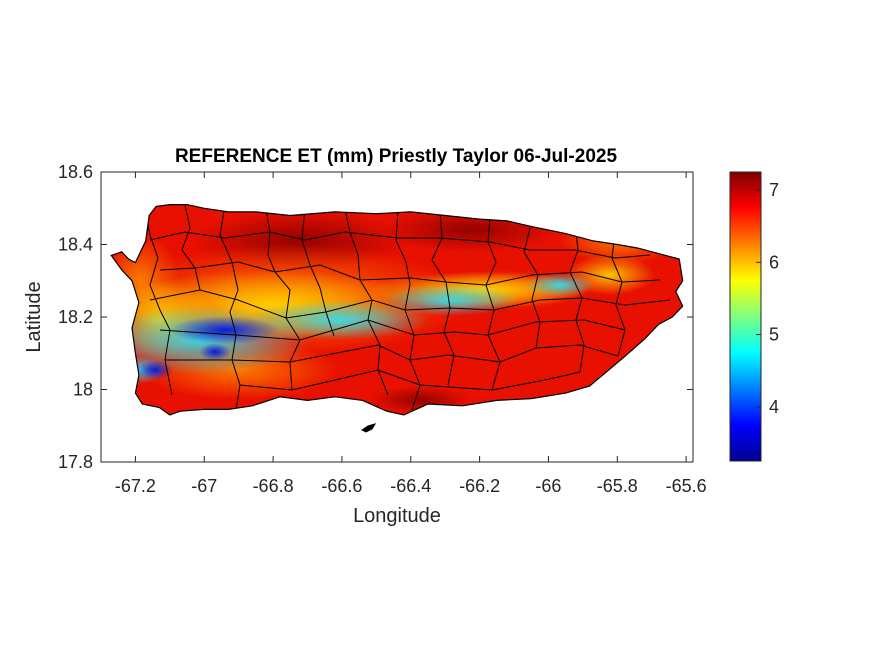  What do you see at coordinates (135, 486) in the screenshot?
I see `x-tick-label: -67.2` at bounding box center [135, 486].